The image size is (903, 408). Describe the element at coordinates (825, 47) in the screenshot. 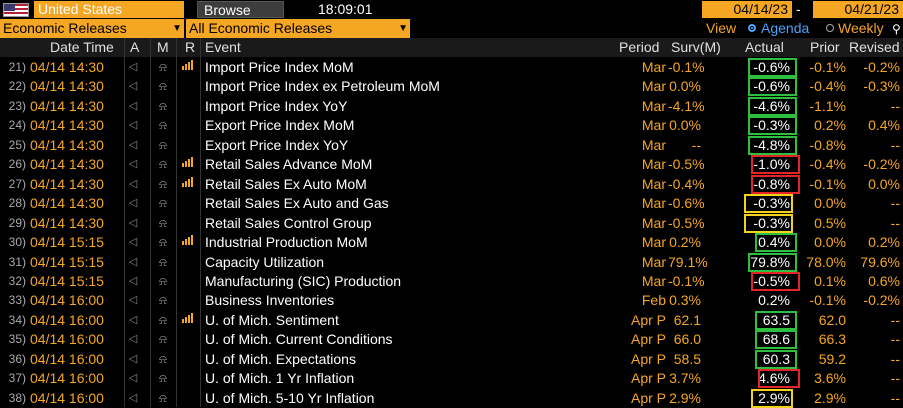

I see `col-prior: Prior` at that location.